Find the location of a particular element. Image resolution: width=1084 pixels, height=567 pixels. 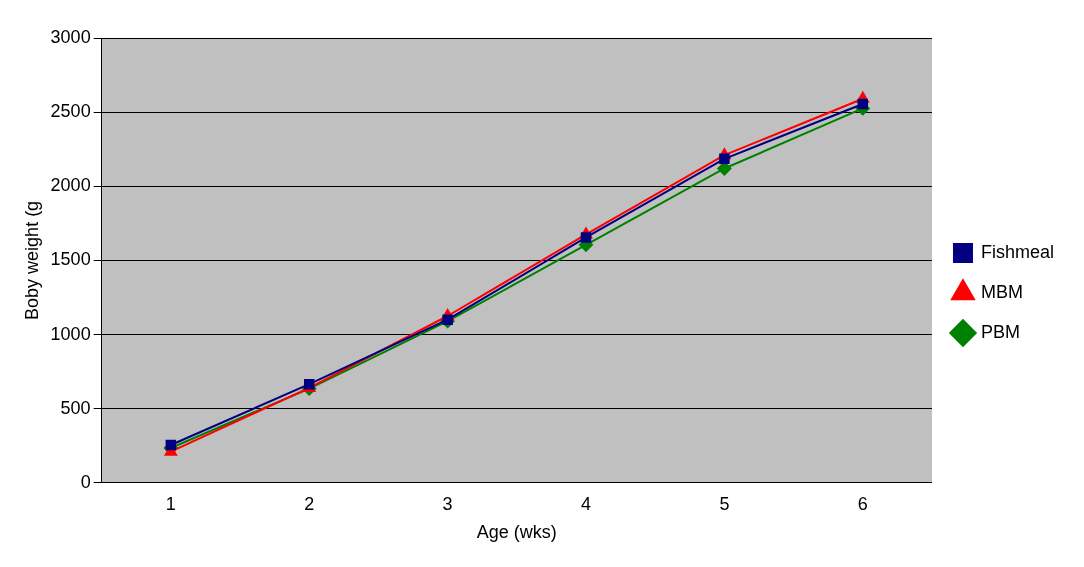

x-tick-label: 4 is located at coordinates (586, 503).